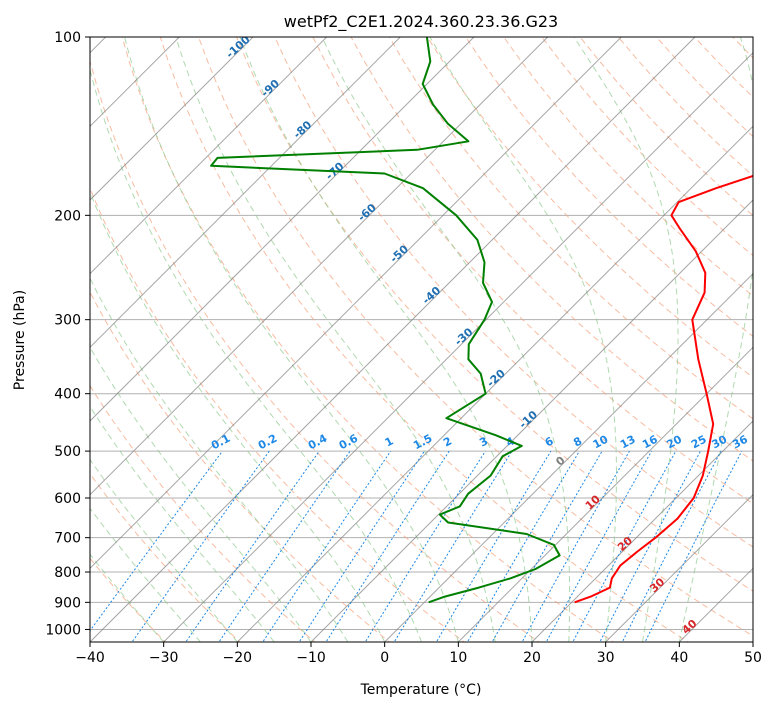 Image resolution: width=775 pixels, height=708 pixels. What do you see at coordinates (432, 295) in the screenshot?
I see `isotherm-label: -40` at bounding box center [432, 295].